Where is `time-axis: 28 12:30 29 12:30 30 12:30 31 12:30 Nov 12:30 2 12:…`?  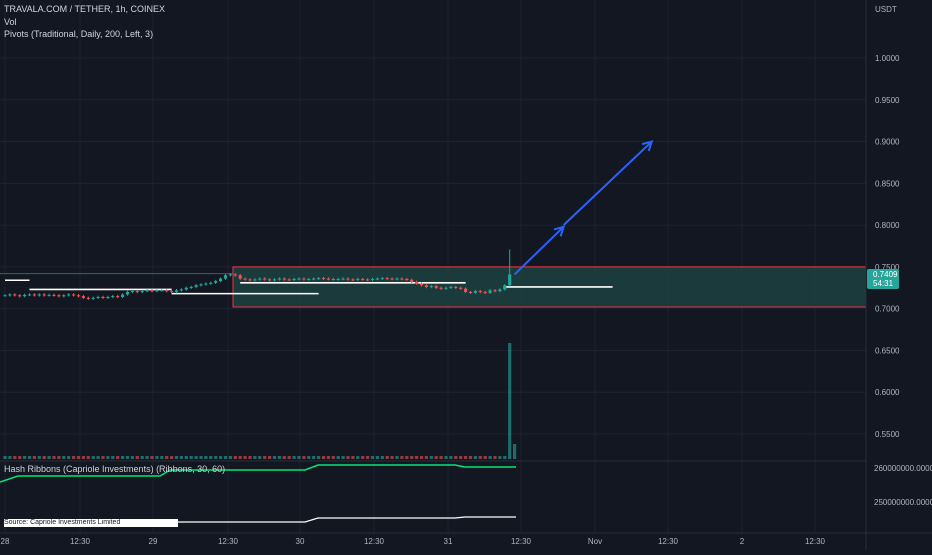
time-axis: 28 12:30 29 12:30 30 12:30 31 12:30 Nov 12:30 2 12:… is located at coordinates (413, 541).